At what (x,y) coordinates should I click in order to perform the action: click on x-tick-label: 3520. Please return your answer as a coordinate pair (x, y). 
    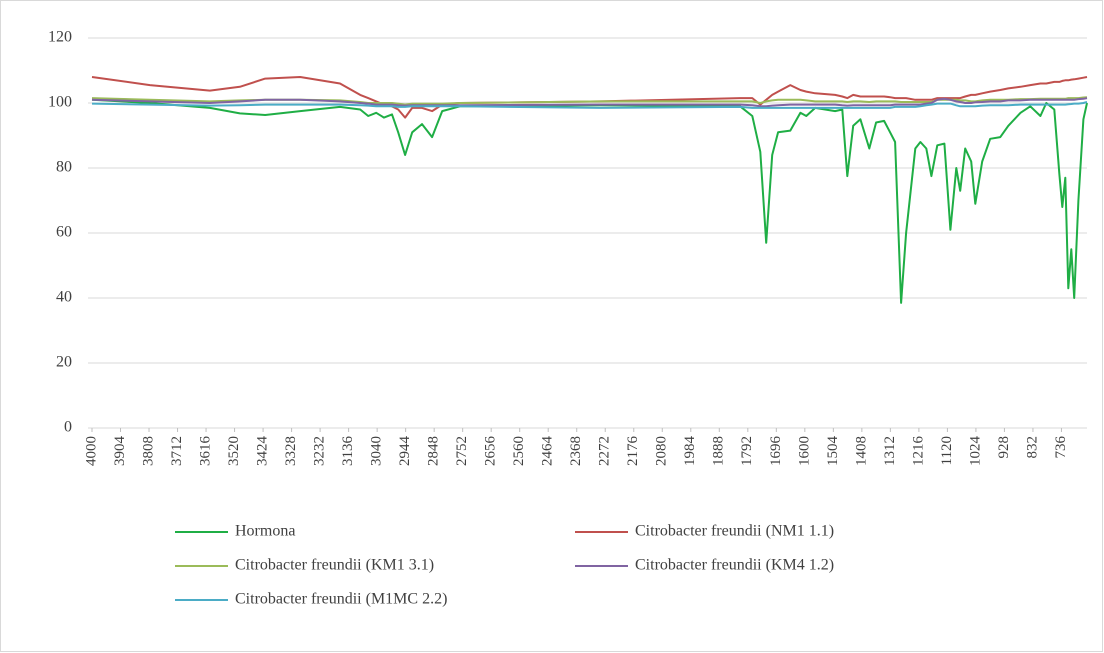
    Looking at the image, I should click on (234, 451).